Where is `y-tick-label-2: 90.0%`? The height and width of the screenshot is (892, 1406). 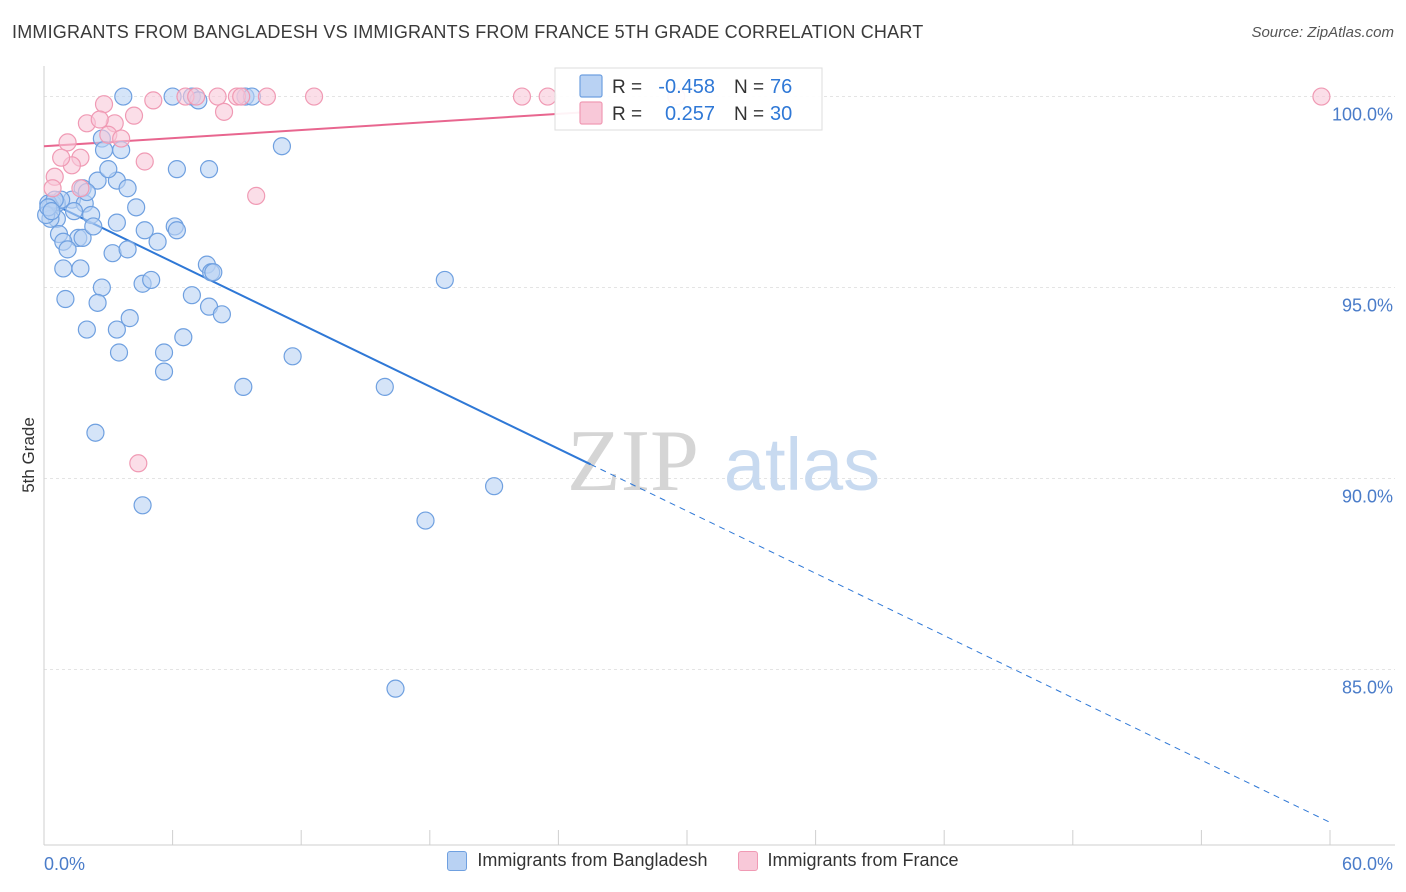 y-tick-label-2: 90.0% is located at coordinates (1367, 497).